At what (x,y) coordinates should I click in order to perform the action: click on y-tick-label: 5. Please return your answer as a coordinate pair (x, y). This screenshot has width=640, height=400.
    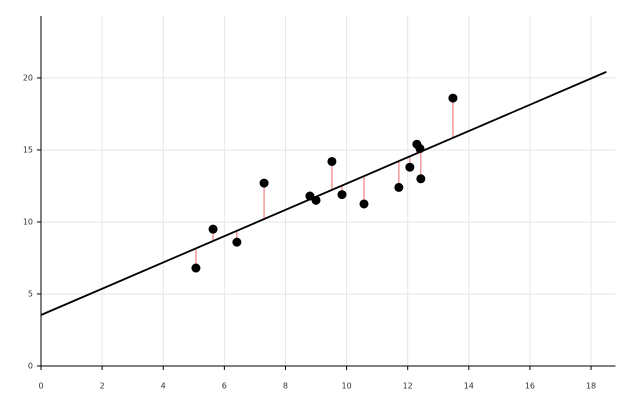
    Looking at the image, I should click on (30, 293).